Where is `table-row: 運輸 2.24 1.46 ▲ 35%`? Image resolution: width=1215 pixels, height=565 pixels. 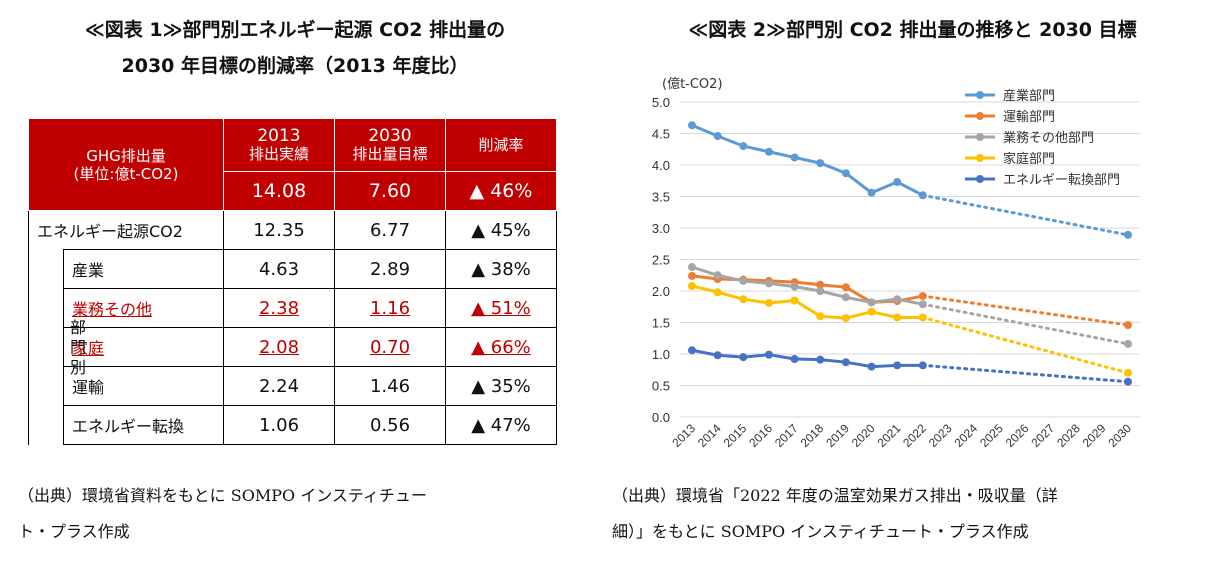
table-row: 運輸 2.24 1.46 ▲ 35% is located at coordinates (293, 386).